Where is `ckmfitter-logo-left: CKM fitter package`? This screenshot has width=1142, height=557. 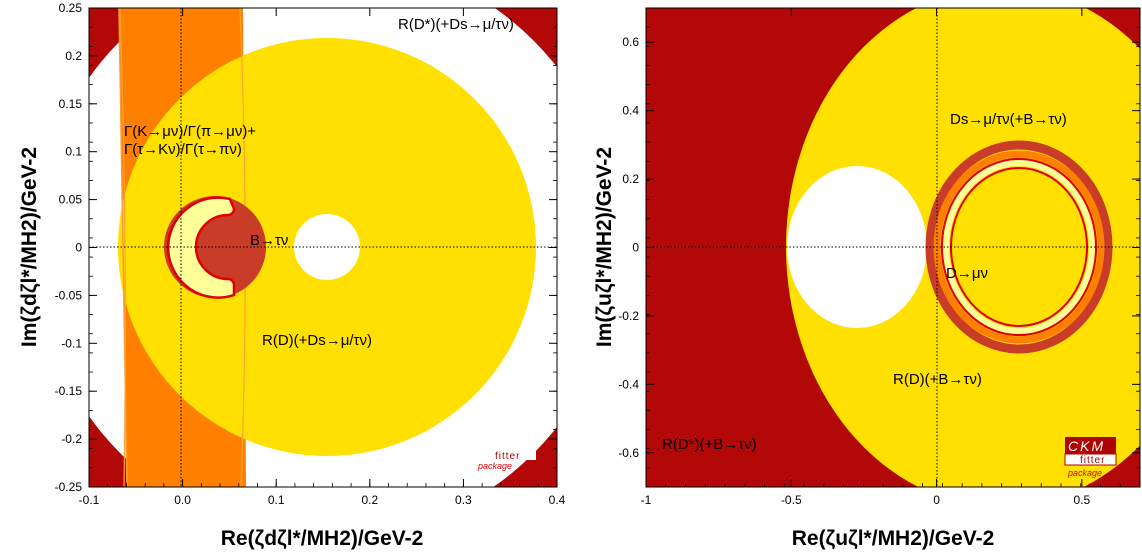
ckmfitter-logo-left: CKM fitter package is located at coordinates (502, 452).